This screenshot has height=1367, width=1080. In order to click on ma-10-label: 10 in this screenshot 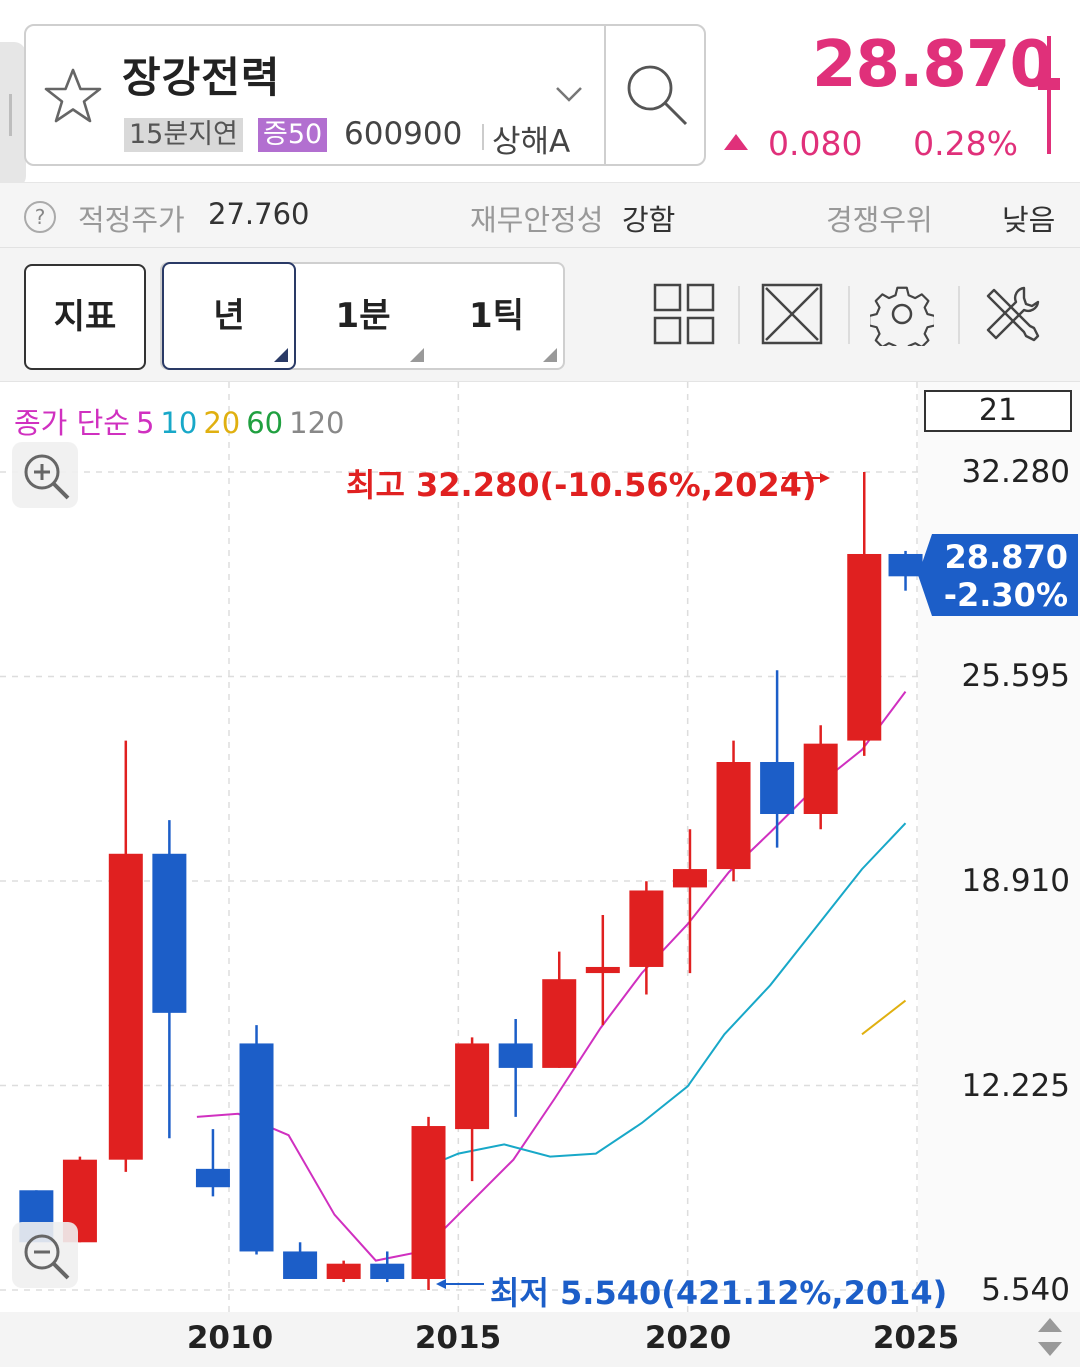, I will do `click(179, 423)`.